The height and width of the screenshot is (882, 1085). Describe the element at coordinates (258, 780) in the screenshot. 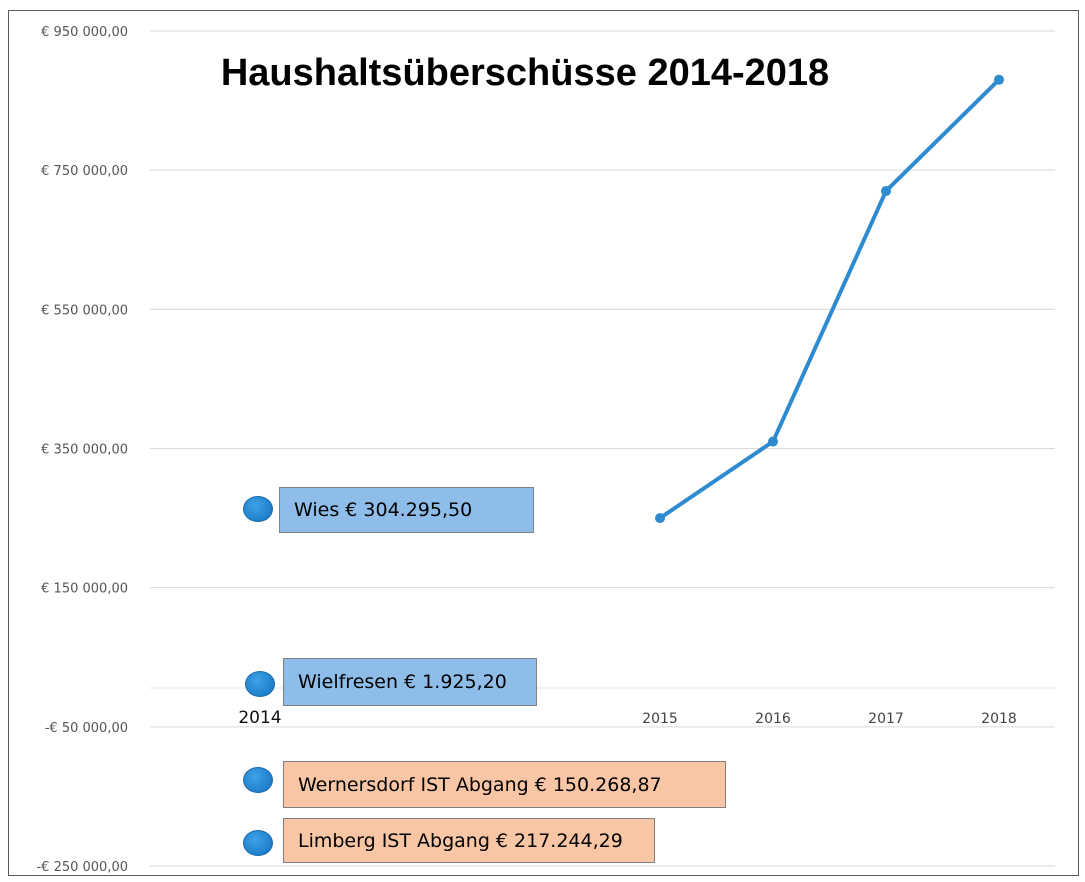

I see `annotation-dot-wernersdorf` at that location.